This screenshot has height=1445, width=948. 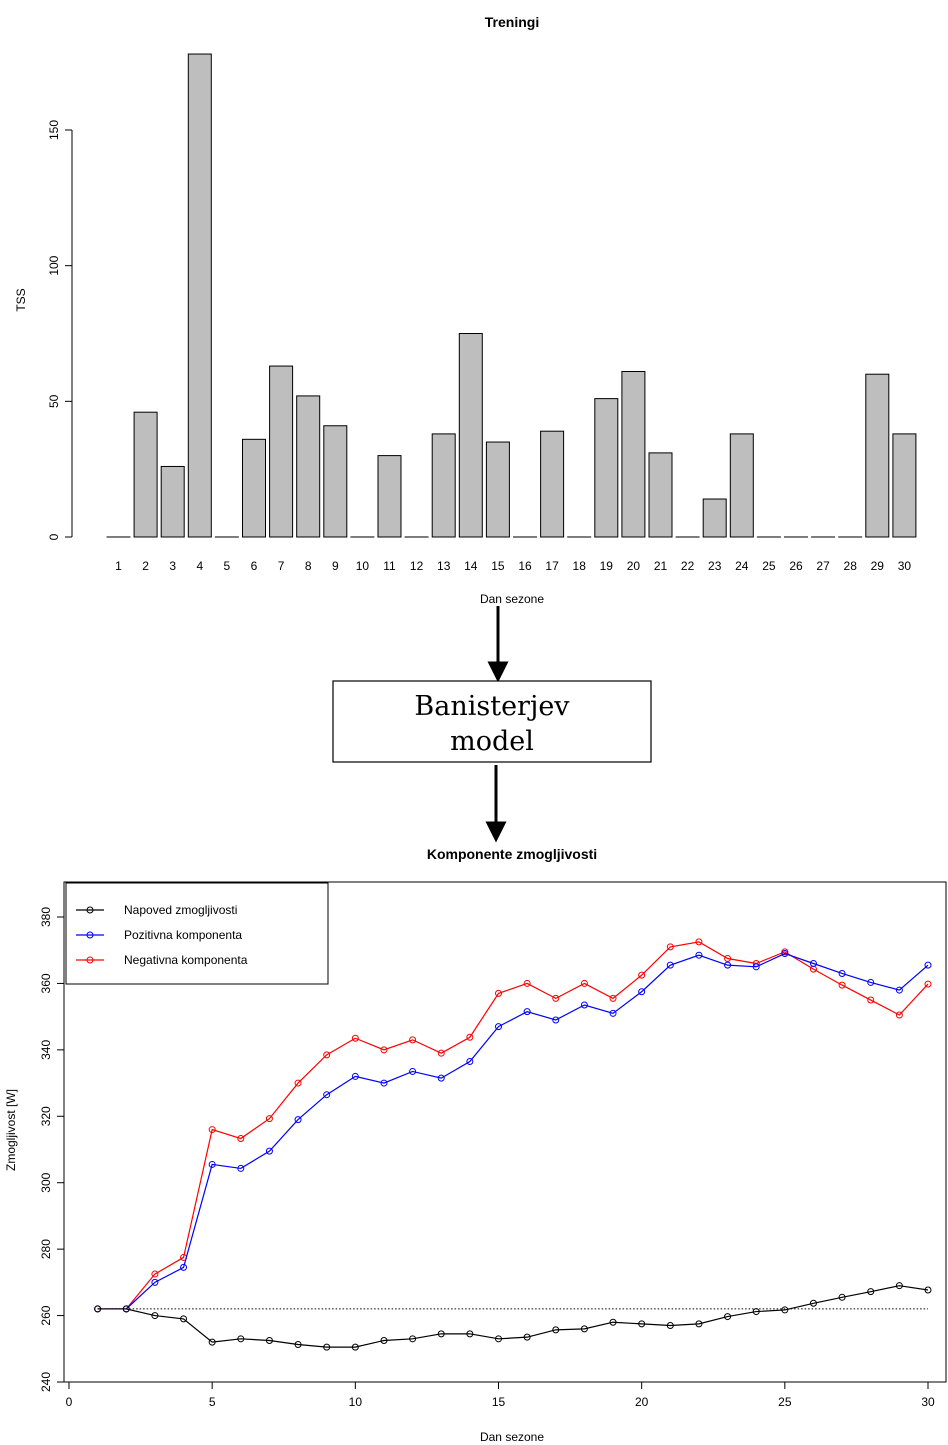 What do you see at coordinates (46, 1116) in the screenshot?
I see `y-tick-label: 320` at bounding box center [46, 1116].